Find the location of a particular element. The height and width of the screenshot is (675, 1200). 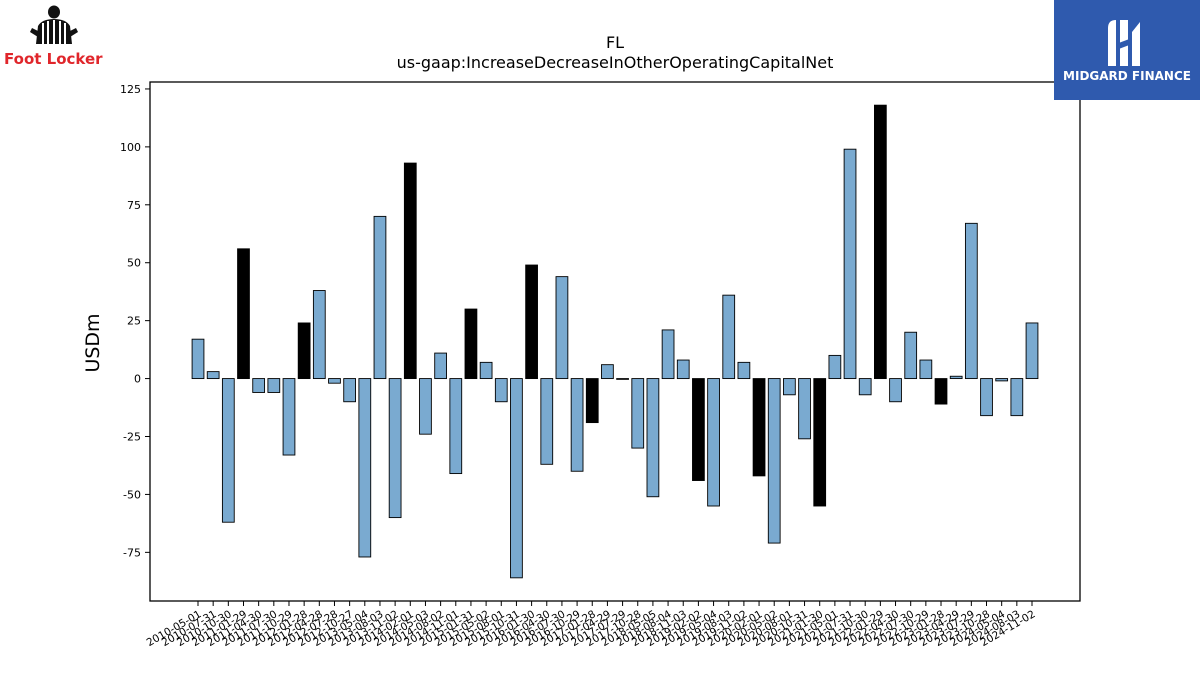

midgard-finance-brand-text: MIDGARD FINANCE is located at coordinates (1127, 76).